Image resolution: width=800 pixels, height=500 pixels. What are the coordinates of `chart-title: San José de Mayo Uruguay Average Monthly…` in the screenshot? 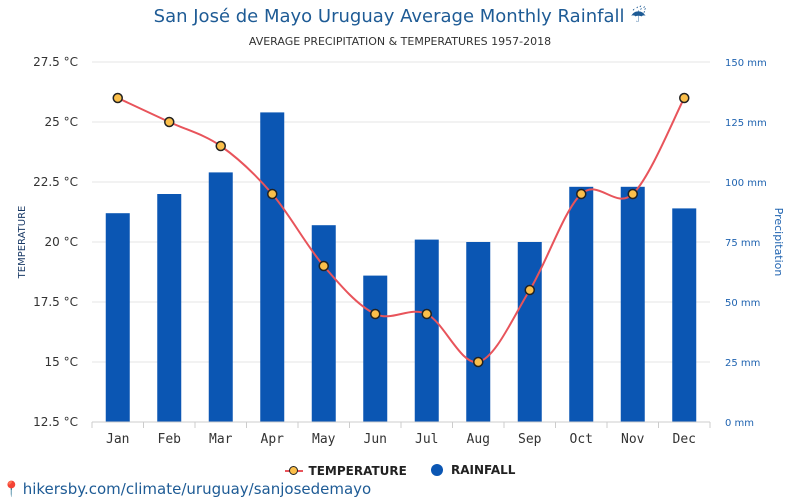 It's located at (400, 16).